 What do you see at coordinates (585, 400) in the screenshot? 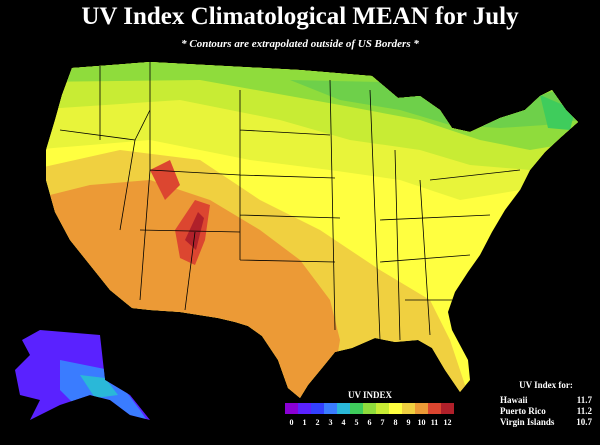
I see `location-value: 11.7` at bounding box center [585, 400].